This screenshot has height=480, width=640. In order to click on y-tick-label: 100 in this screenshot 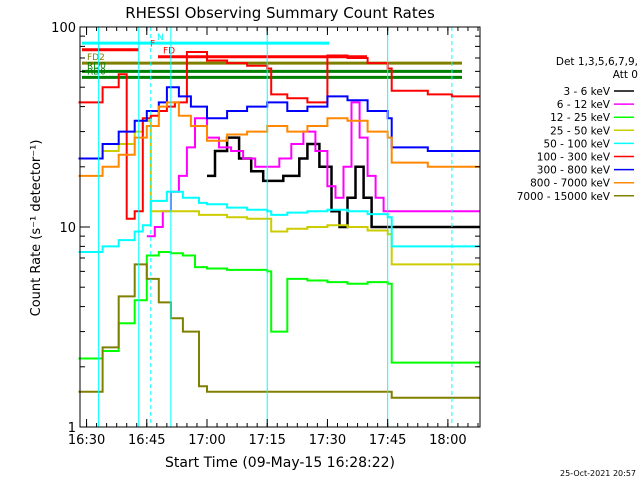, I will do `click(63, 28)`.